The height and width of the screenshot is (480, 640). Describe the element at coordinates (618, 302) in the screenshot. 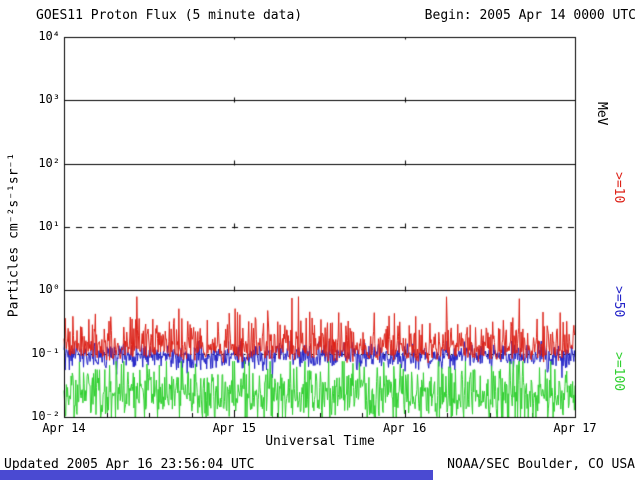

I see `series-label-ge50: >=50` at that location.